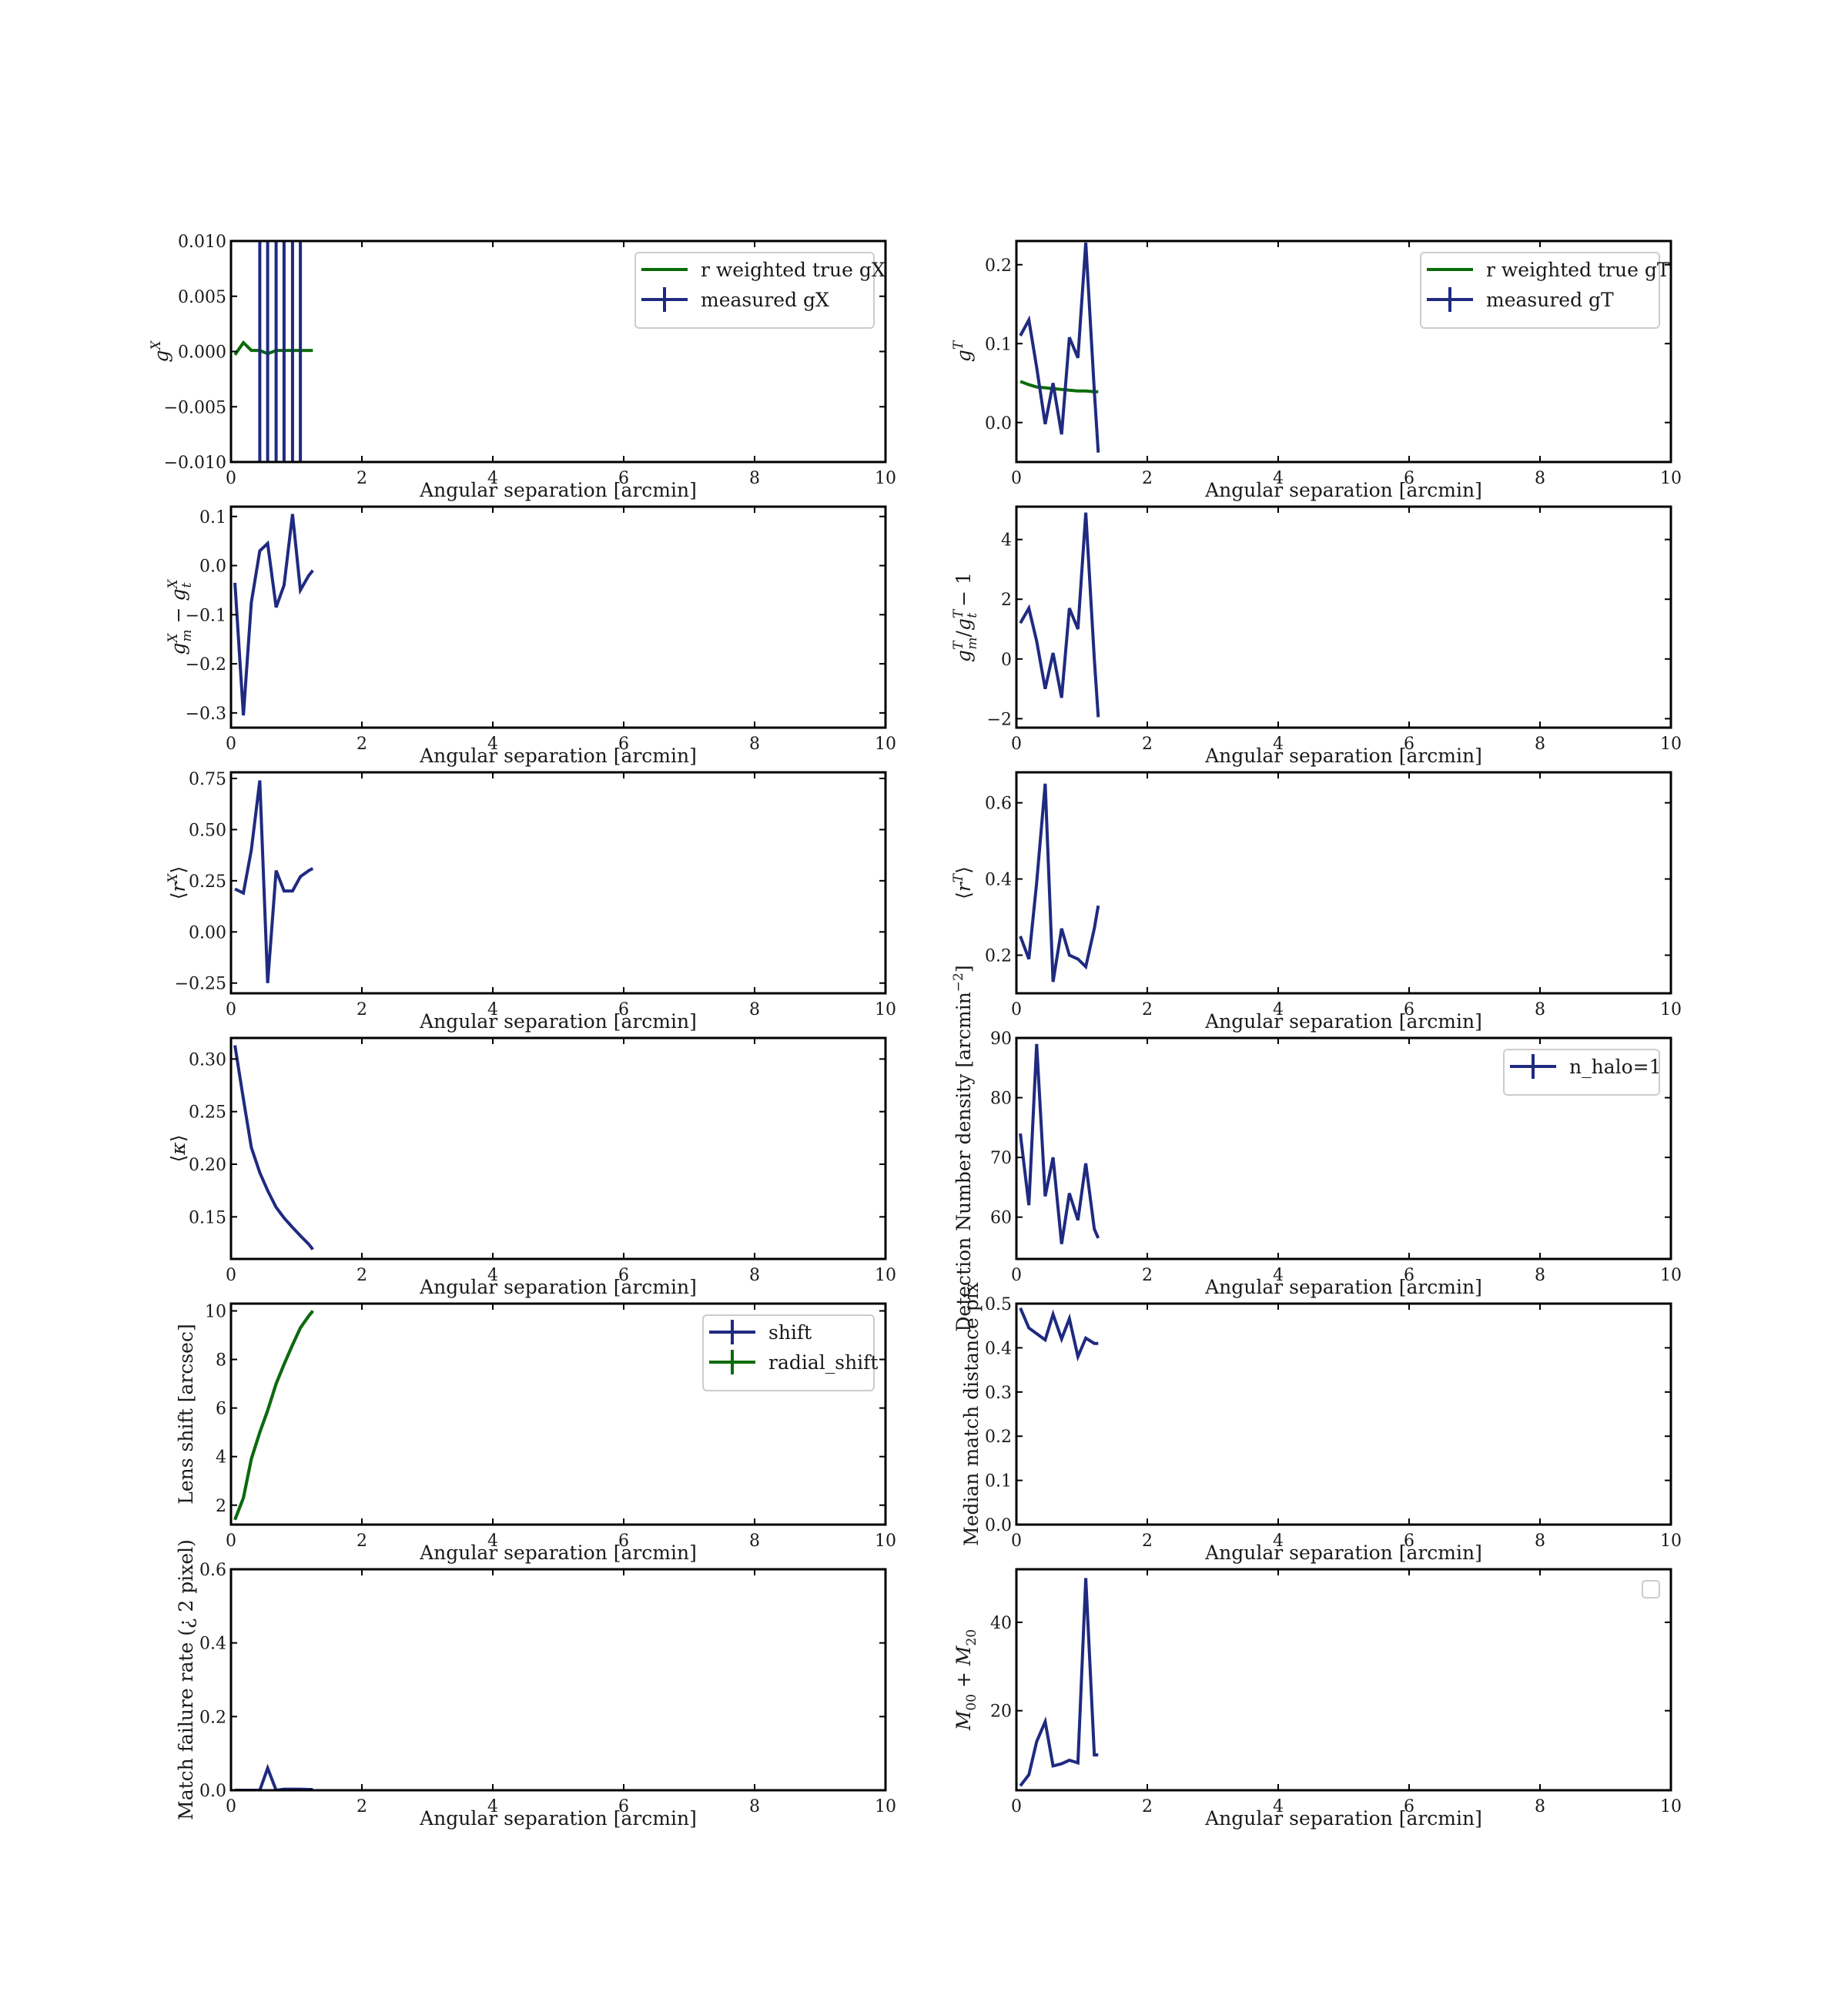 The height and width of the screenshot is (2002, 1848). Describe the element at coordinates (202, 297) in the screenshot. I see `y-tick-label: 0.005` at that location.